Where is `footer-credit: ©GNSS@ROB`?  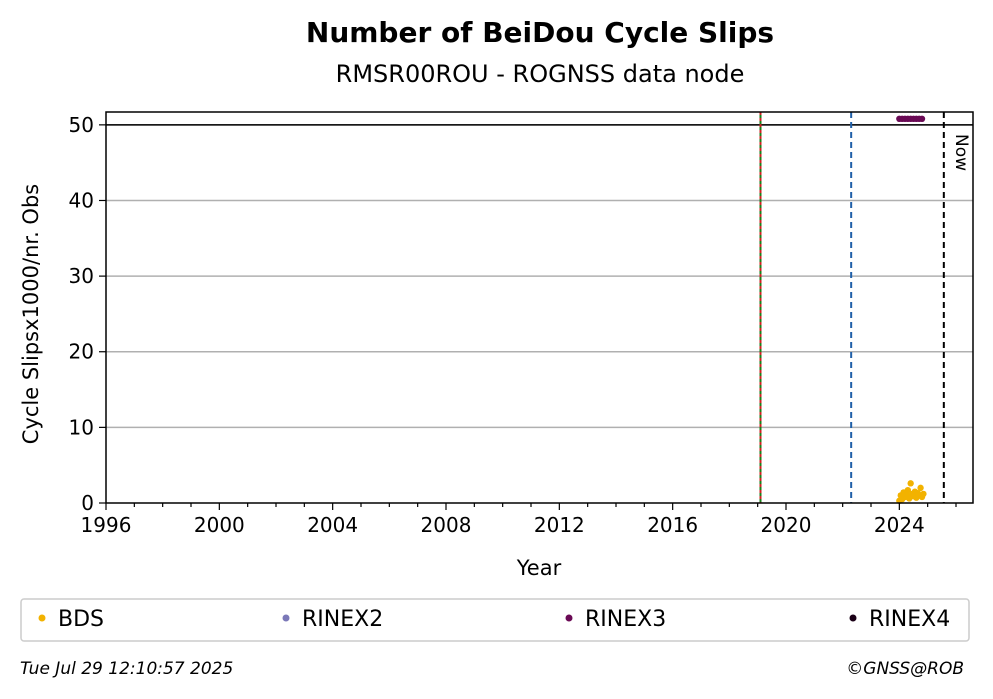
footer-credit: ©GNSS@ROB is located at coordinates (905, 669).